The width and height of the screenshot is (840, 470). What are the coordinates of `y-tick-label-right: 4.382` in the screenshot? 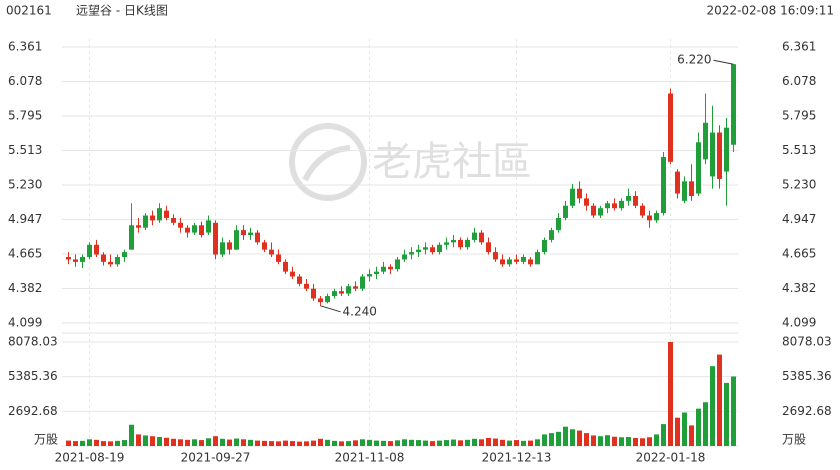 It's located at (799, 288).